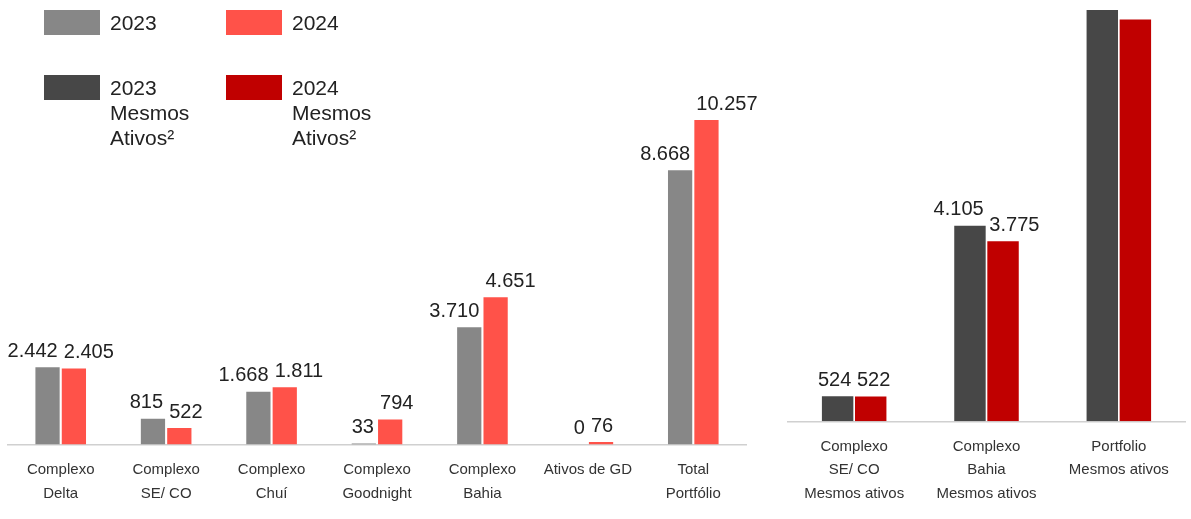 The height and width of the screenshot is (519, 1191). I want to click on data-label: 794, so click(397, 401).